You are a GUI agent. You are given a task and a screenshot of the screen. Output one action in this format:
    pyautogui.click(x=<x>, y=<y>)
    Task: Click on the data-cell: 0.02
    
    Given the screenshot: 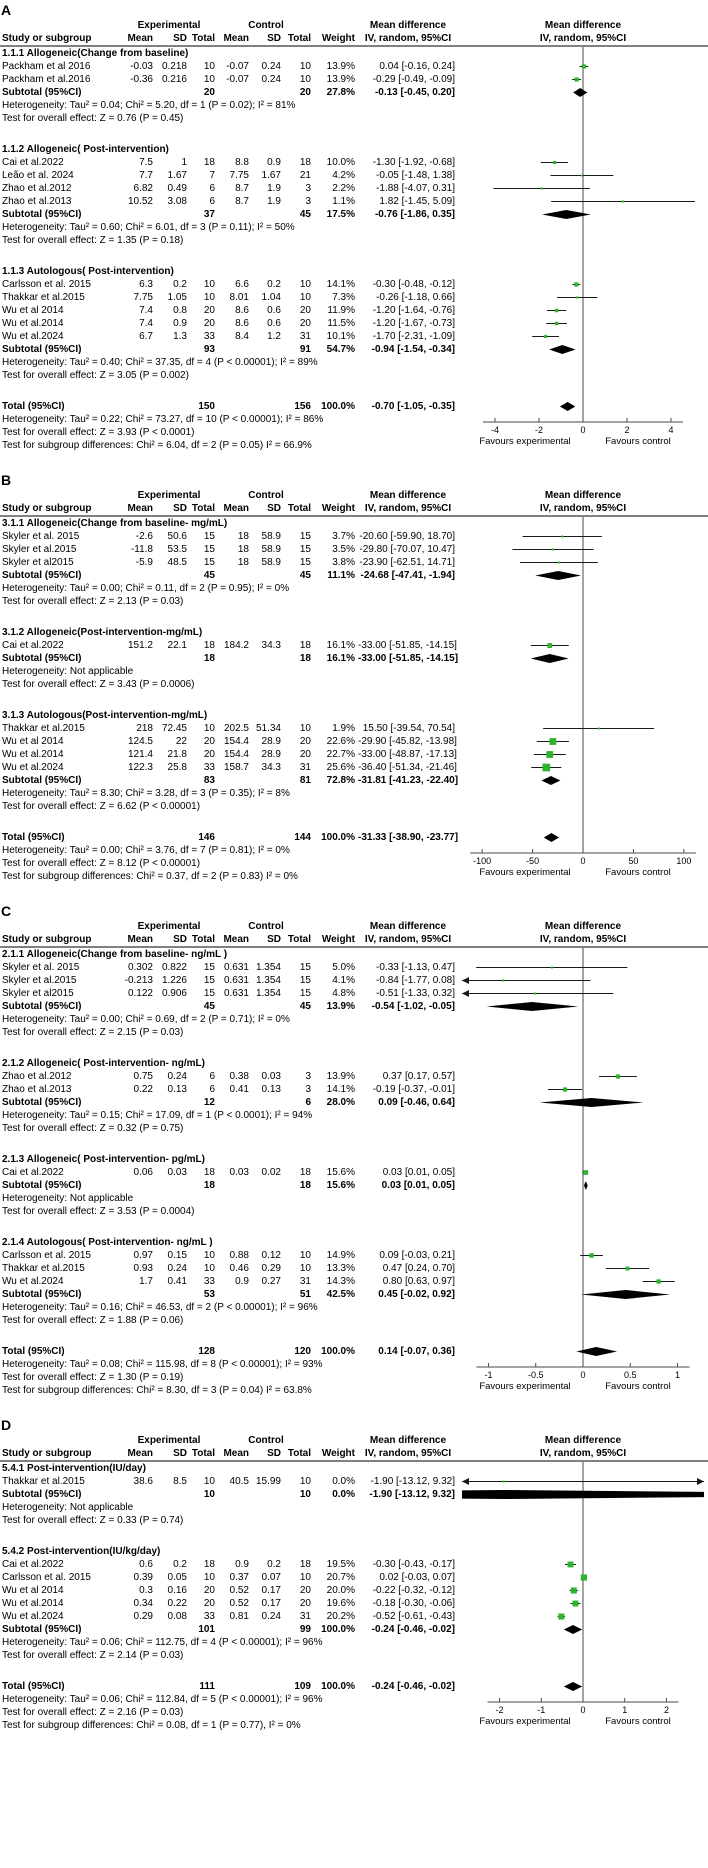 What is the action you would take?
    pyautogui.click(x=271, y=1172)
    